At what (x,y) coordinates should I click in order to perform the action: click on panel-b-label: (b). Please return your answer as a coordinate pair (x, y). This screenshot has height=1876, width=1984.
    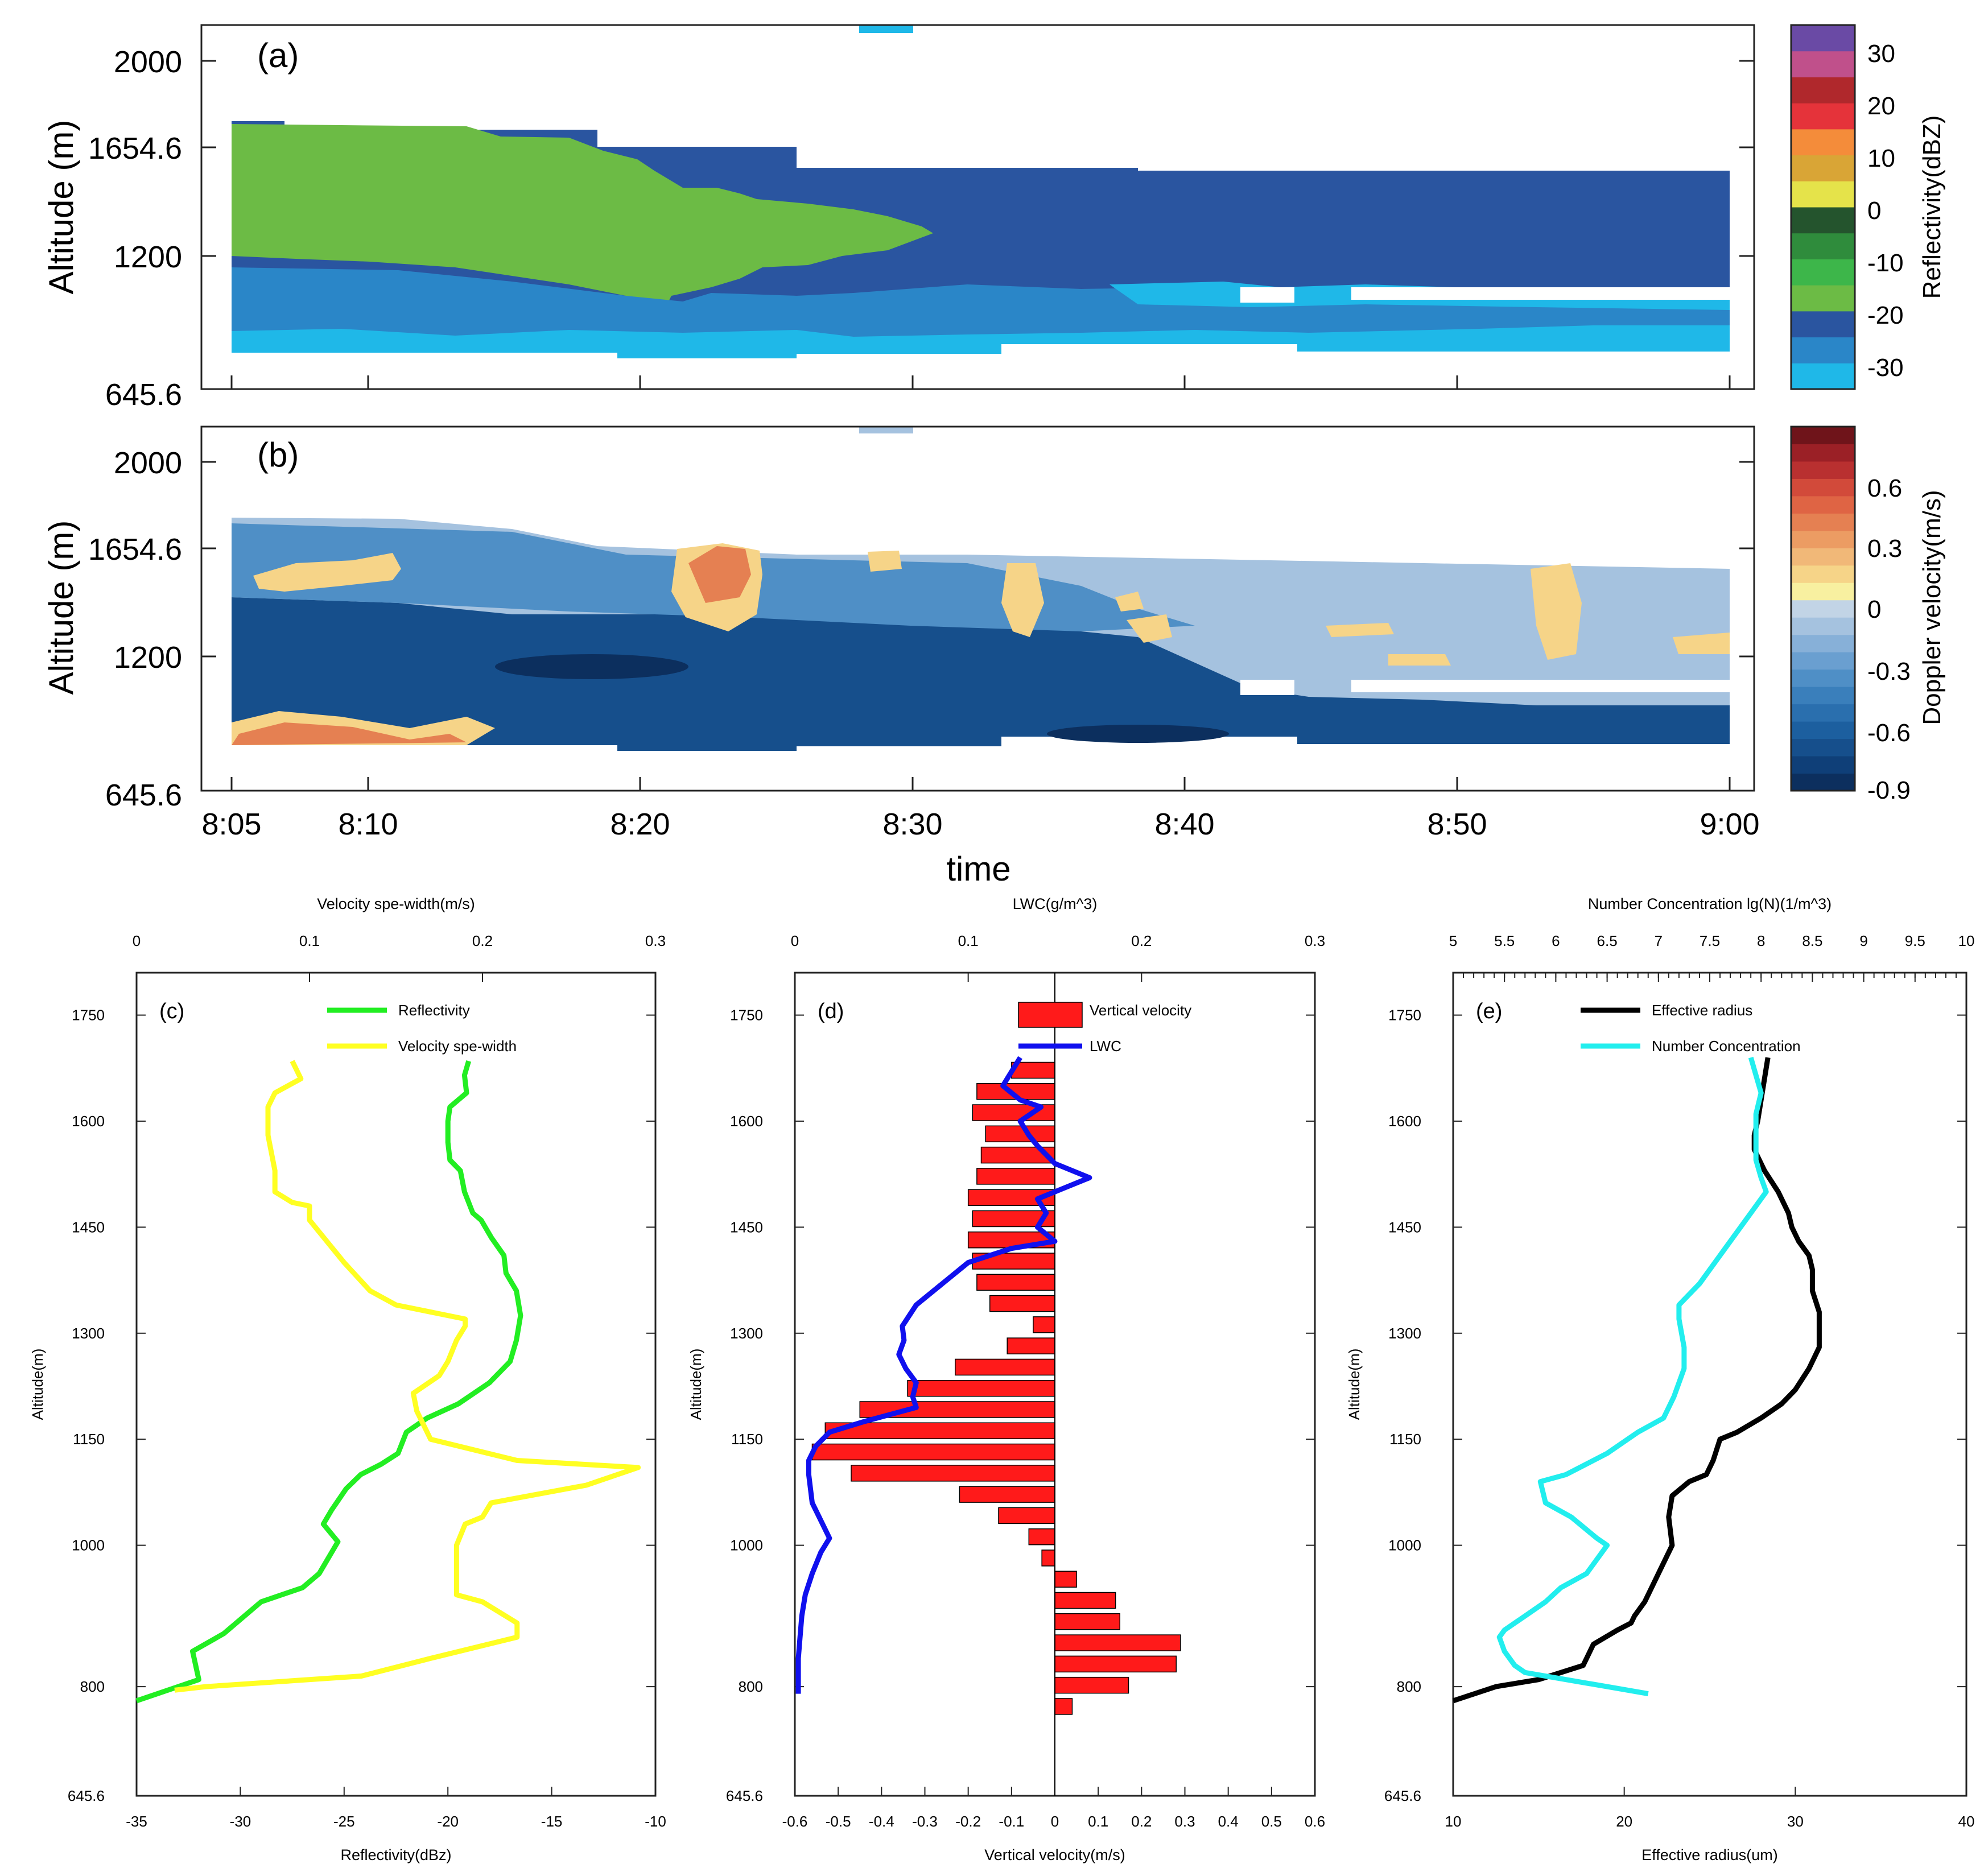
    Looking at the image, I should click on (278, 455).